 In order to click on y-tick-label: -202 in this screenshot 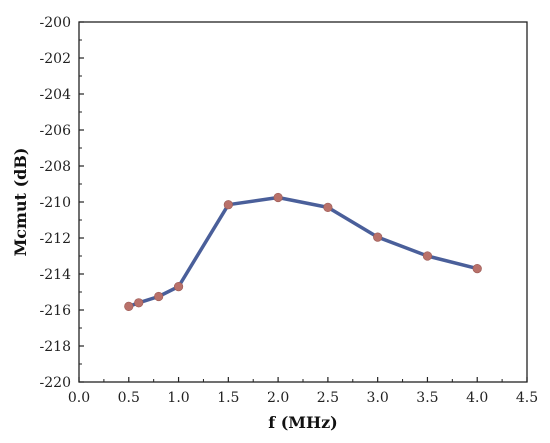, I will do `click(55, 59)`.